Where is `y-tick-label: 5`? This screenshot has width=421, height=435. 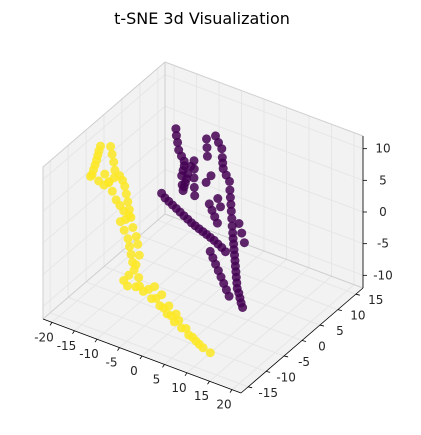
y-tick-label: 5 is located at coordinates (340, 331).